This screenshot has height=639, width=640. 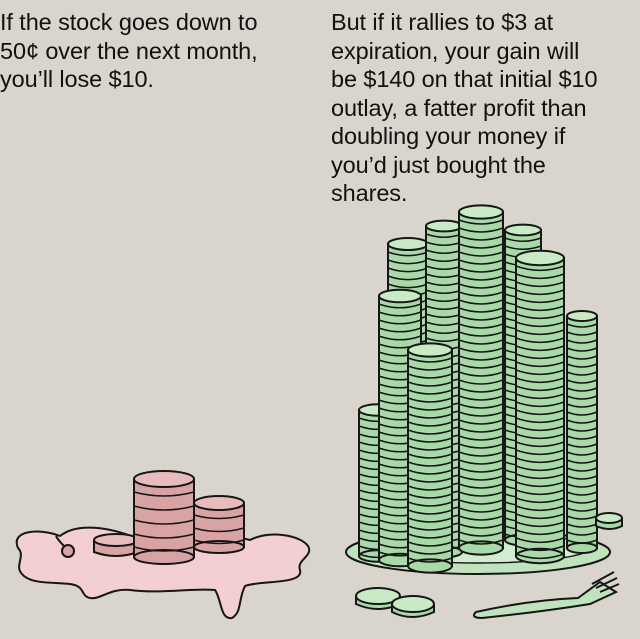 What do you see at coordinates (219, 524) in the screenshot?
I see `loss-coin-stack-short` at bounding box center [219, 524].